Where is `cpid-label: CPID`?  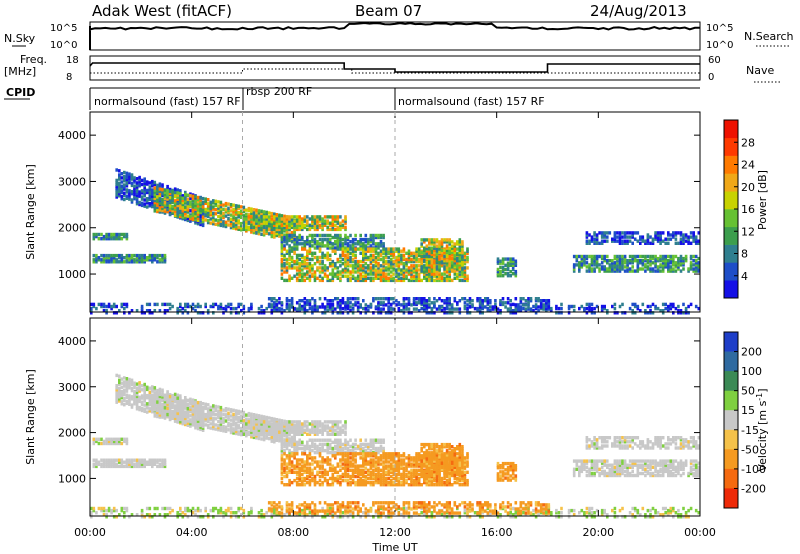
cpid-label: CPID is located at coordinates (20, 92).